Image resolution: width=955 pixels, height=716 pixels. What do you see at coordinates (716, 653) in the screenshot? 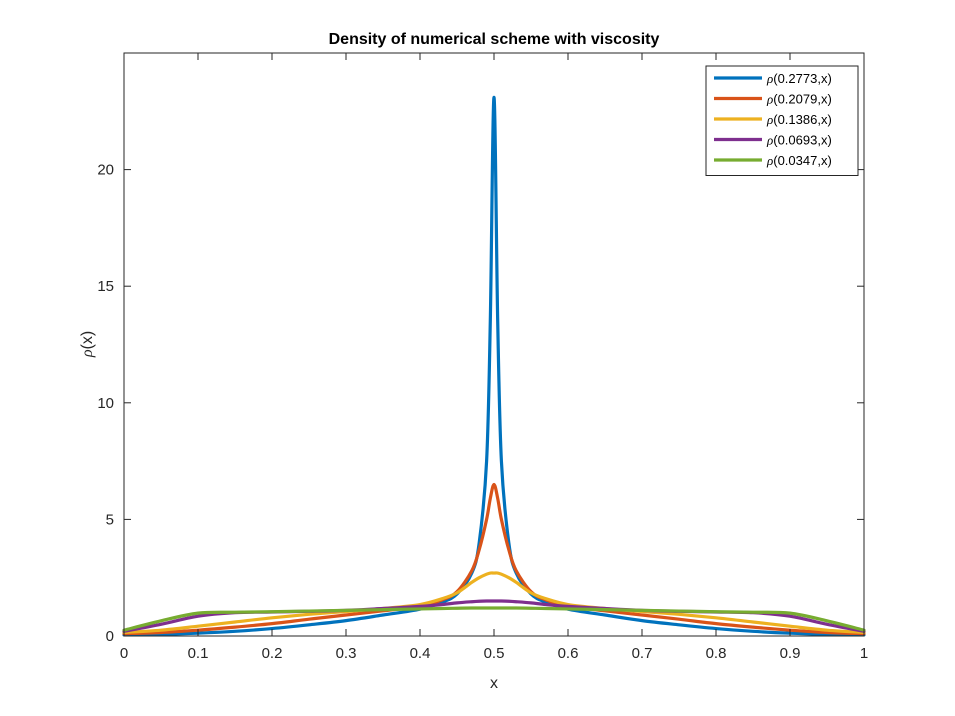
I see `x-tick-label: 0.8` at bounding box center [716, 653].